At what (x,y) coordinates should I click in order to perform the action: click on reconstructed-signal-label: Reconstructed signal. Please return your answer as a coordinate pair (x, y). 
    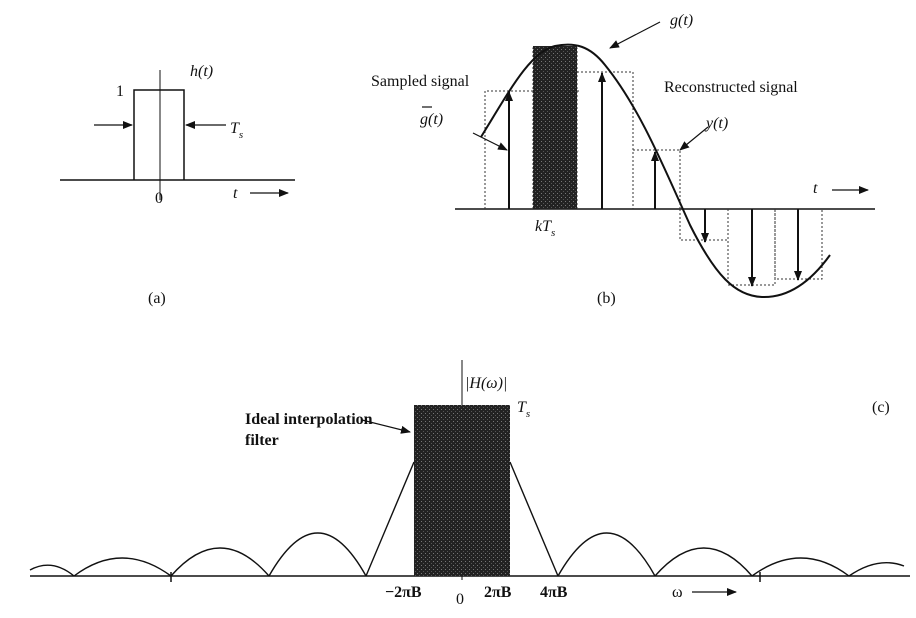
    Looking at the image, I should click on (731, 87).